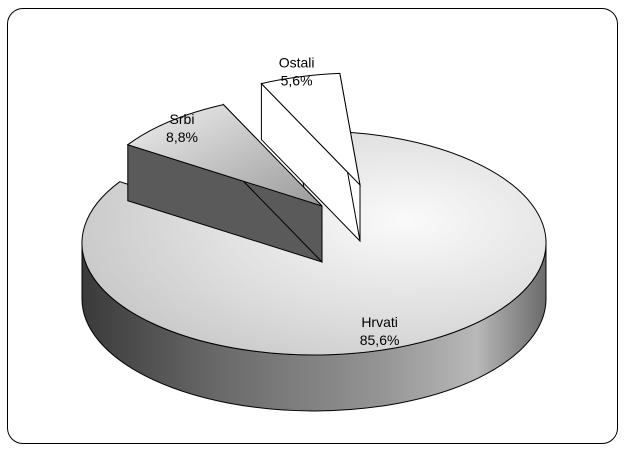 This screenshot has width=626, height=452. I want to click on label-ostali: Ostali, so click(297, 62).